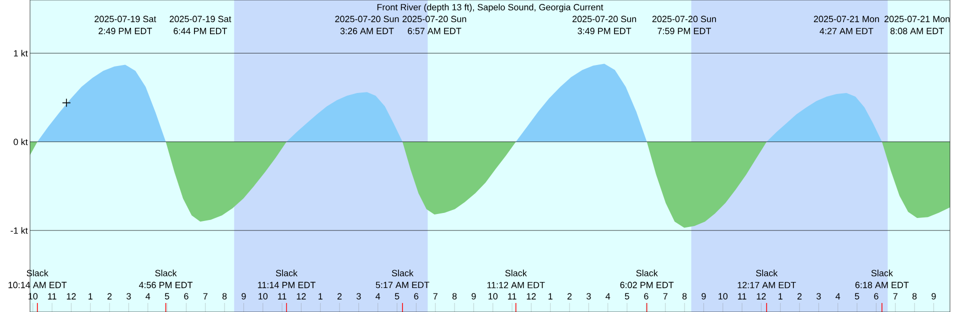  What do you see at coordinates (917, 31) in the screenshot?
I see `annotation: 8:08 AM EDT` at bounding box center [917, 31].